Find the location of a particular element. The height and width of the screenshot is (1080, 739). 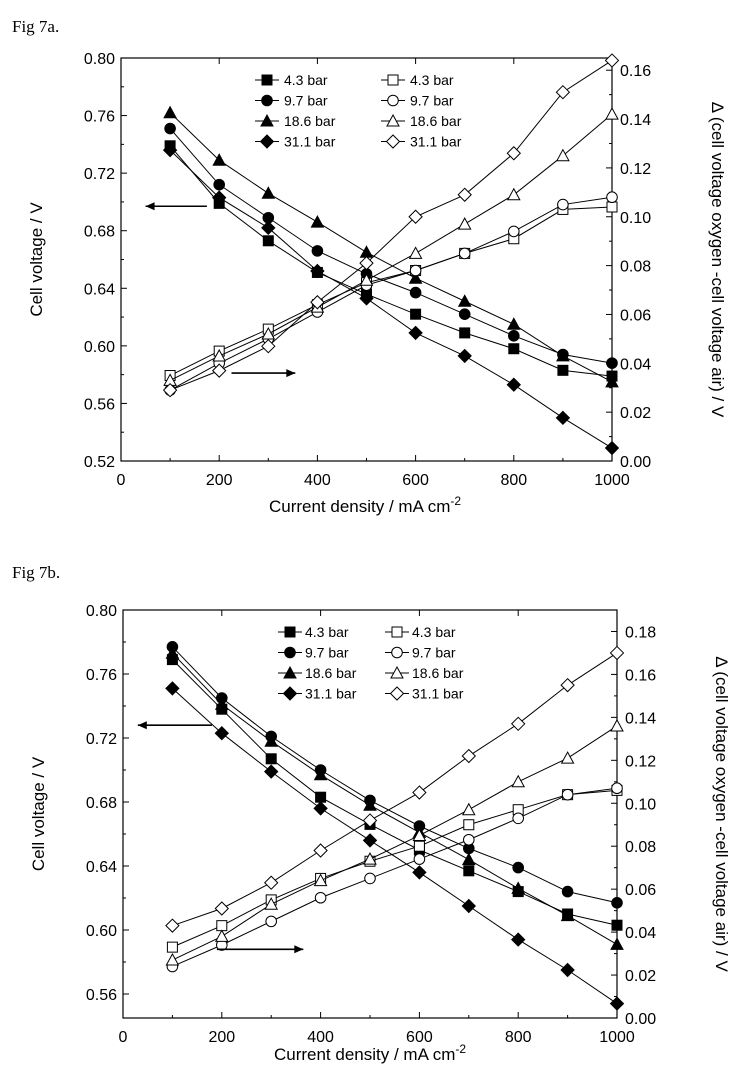

y-tick-label: 0.76 is located at coordinates (99, 117).